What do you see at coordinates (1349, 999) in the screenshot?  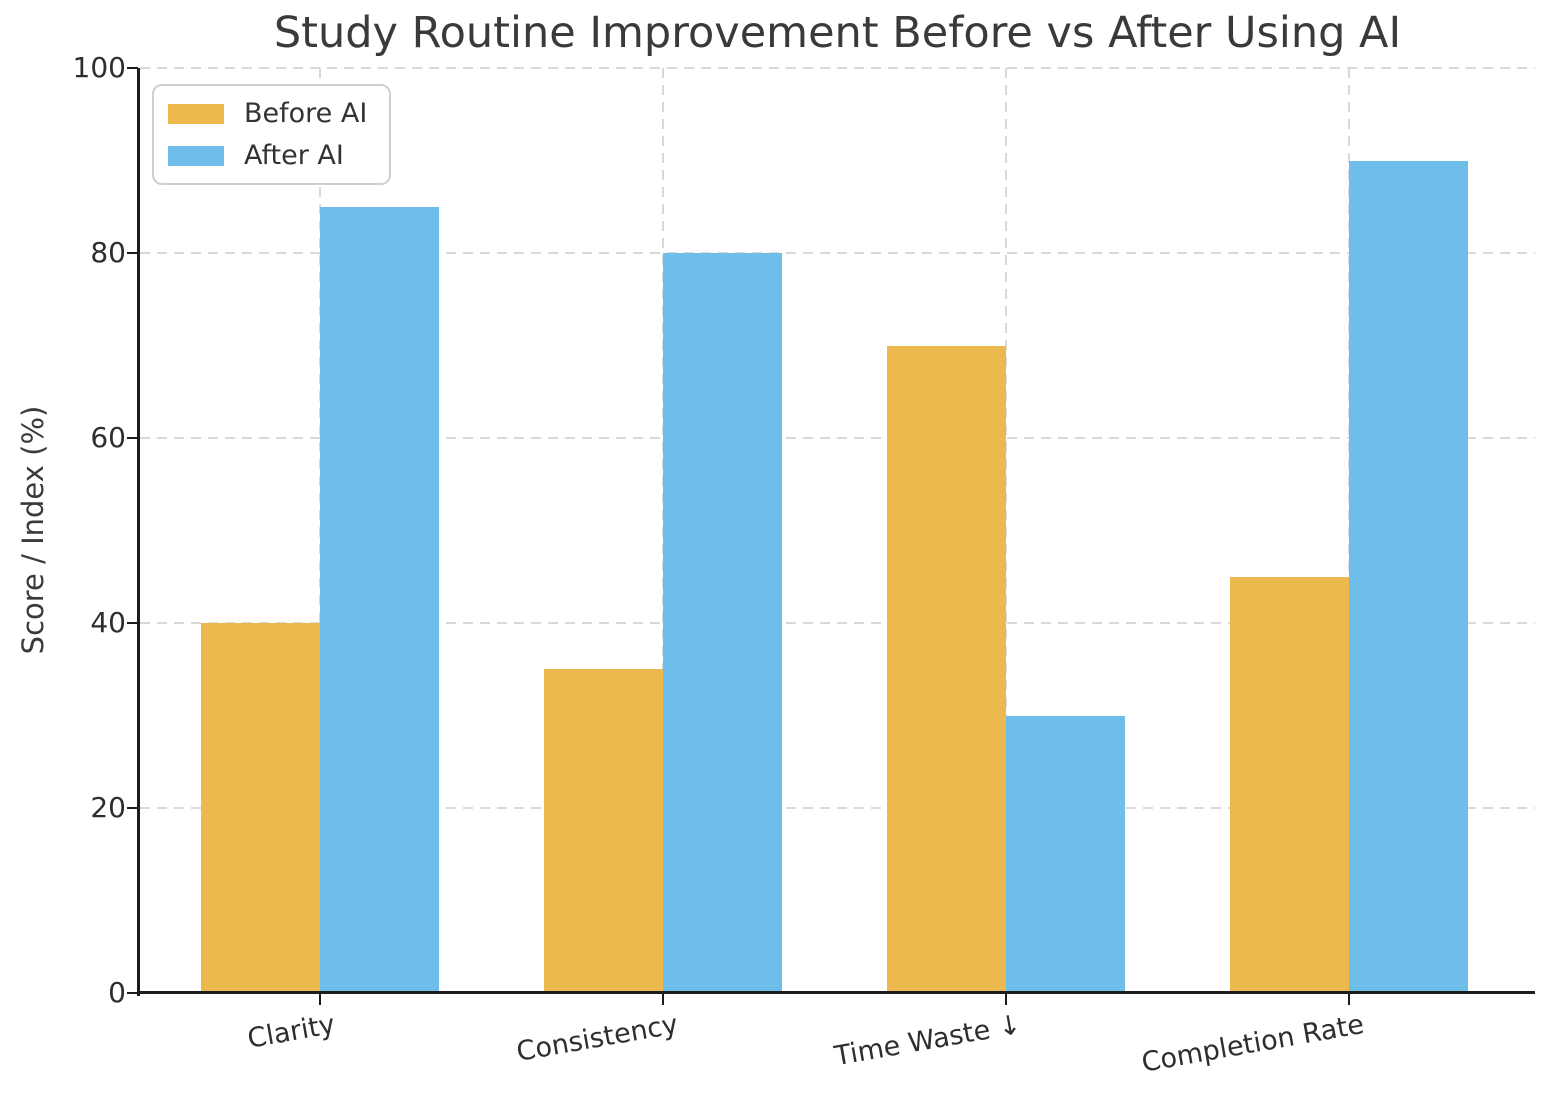 I see `x-tick-mark-completion-rate` at bounding box center [1349, 999].